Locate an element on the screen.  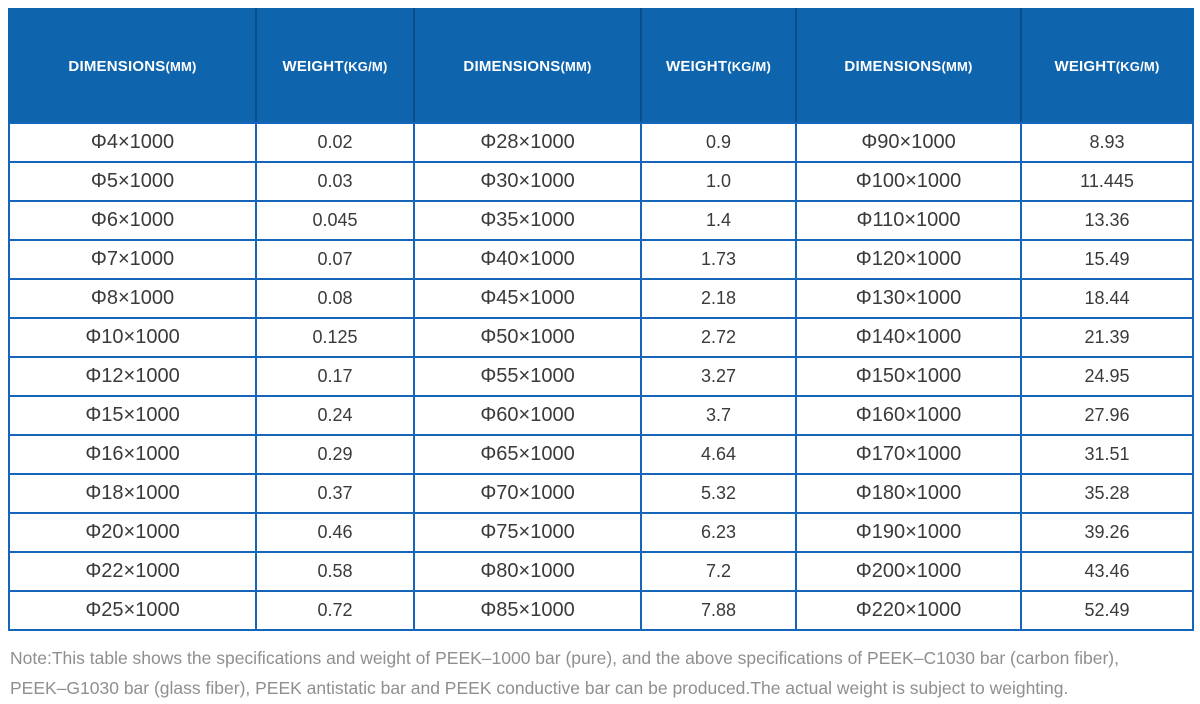
dimension-cell: Φ20×1000 is located at coordinates (132, 532).